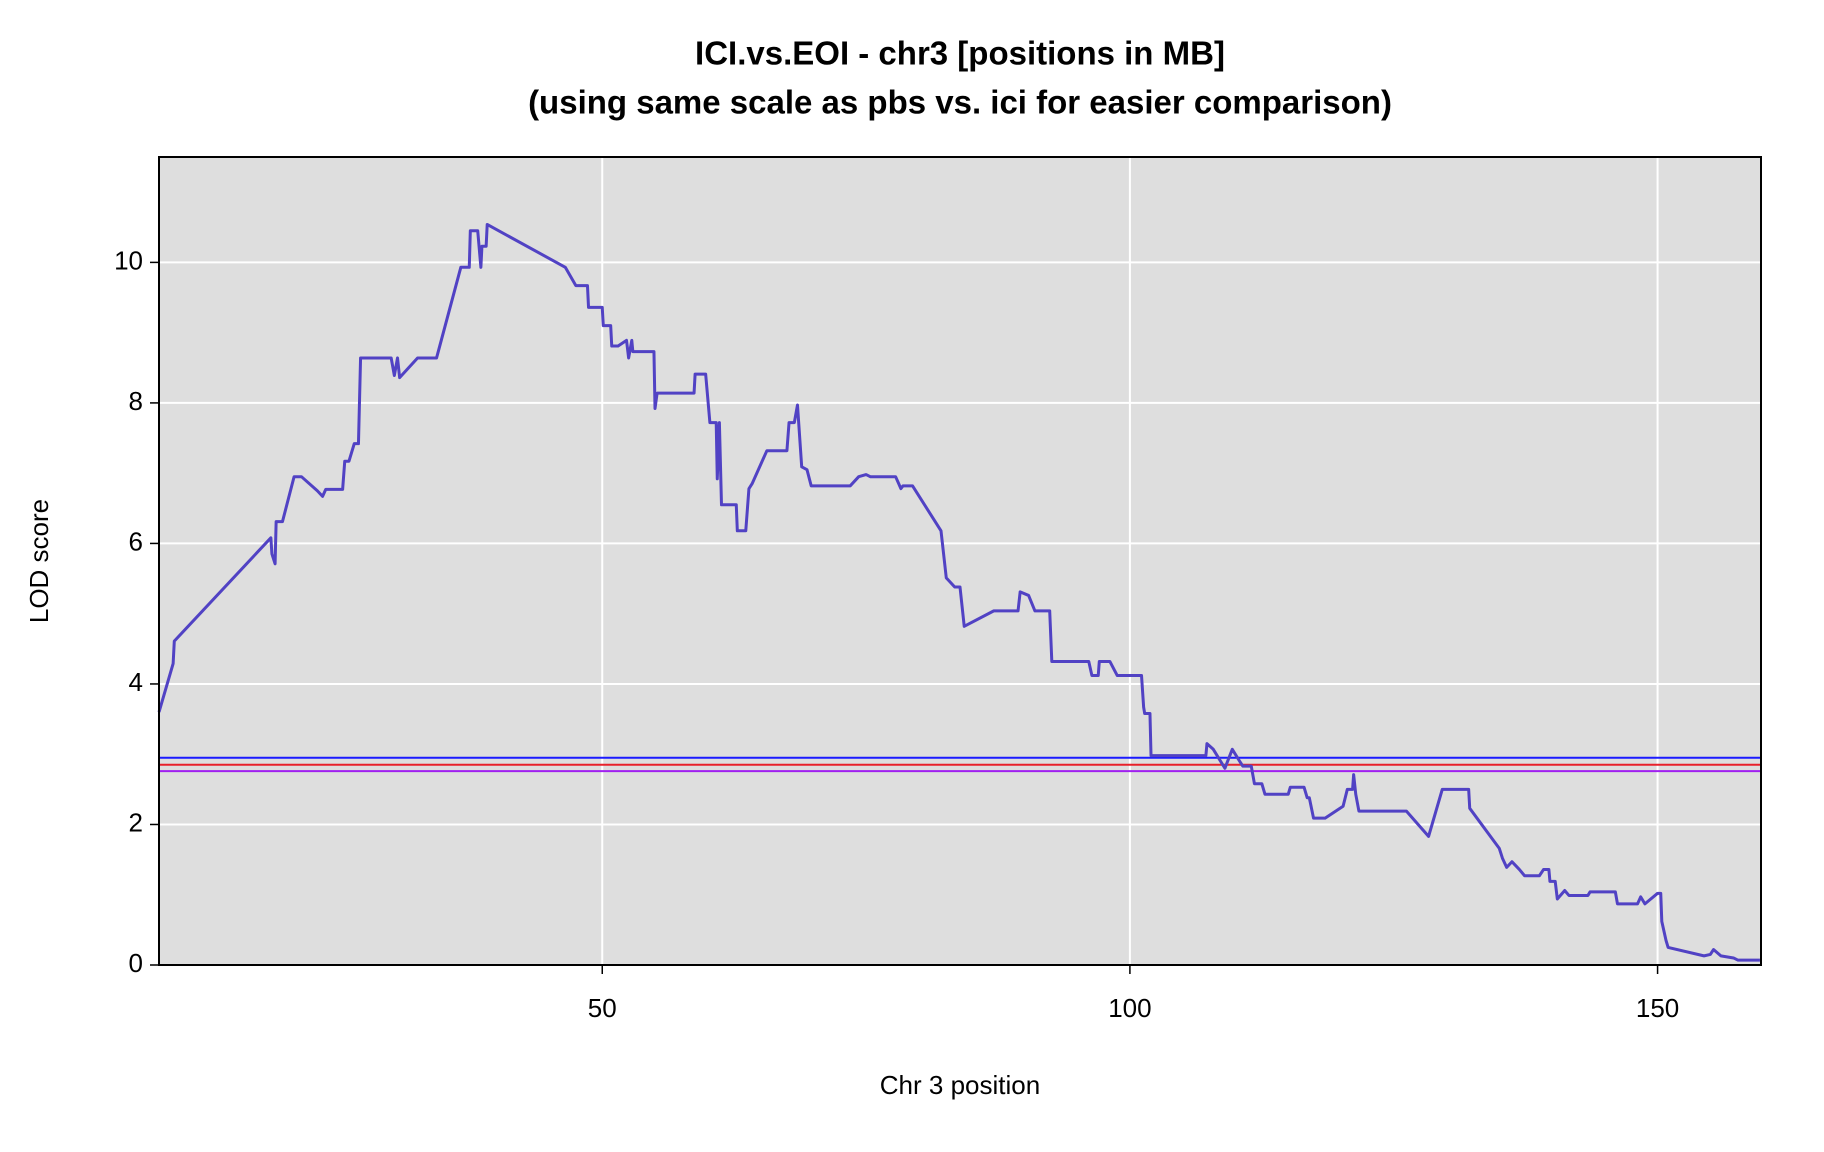  What do you see at coordinates (136, 682) in the screenshot?
I see `y-tick-label: 4` at bounding box center [136, 682].